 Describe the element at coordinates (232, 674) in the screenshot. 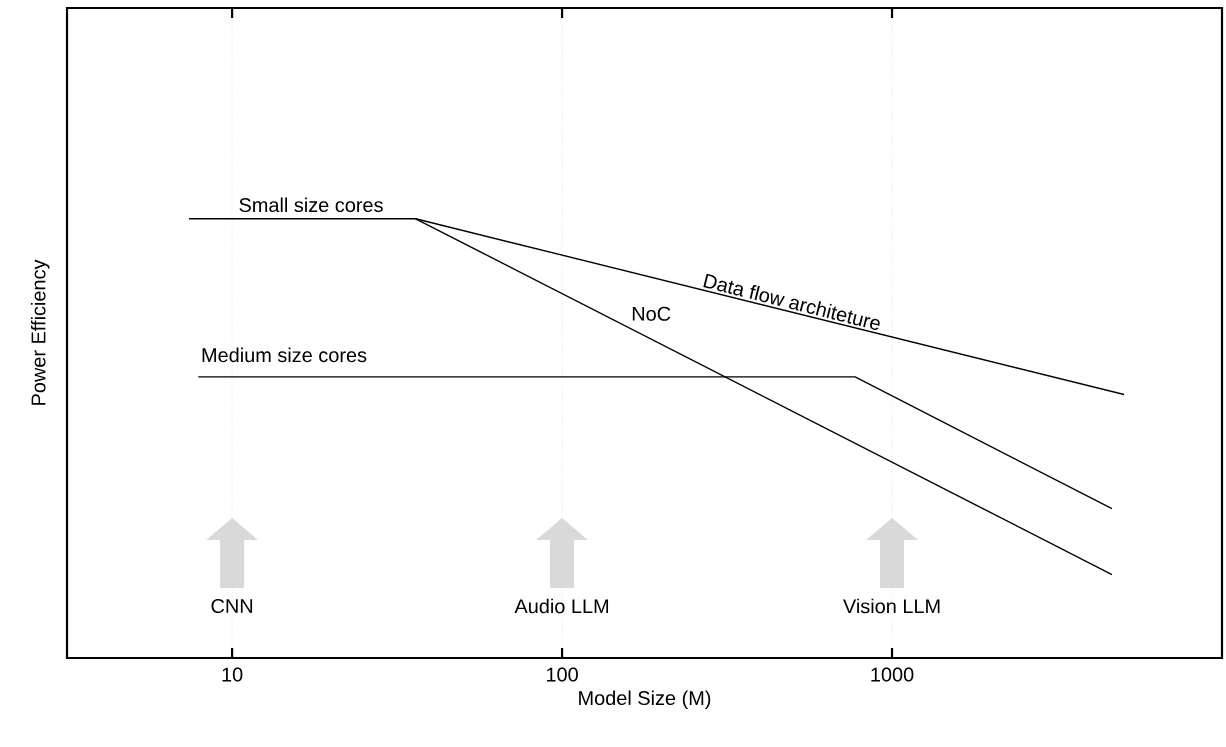

I see `x-tick-label: 10` at that location.